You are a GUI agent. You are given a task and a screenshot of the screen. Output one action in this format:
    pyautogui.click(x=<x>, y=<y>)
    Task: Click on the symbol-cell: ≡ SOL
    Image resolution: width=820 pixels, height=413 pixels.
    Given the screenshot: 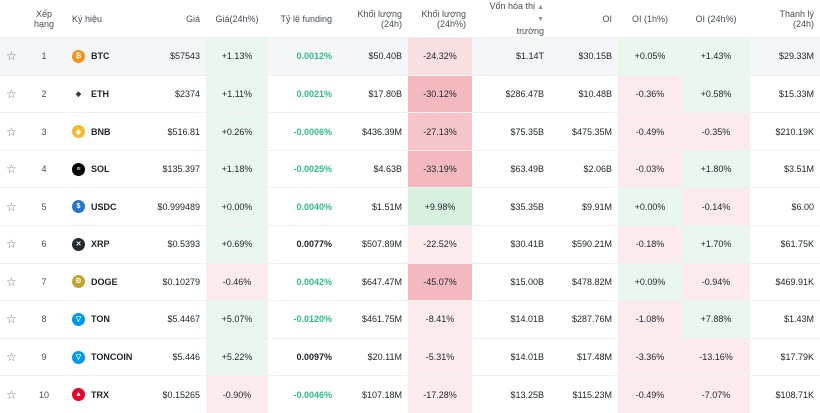 What is the action you would take?
    pyautogui.click(x=104, y=168)
    